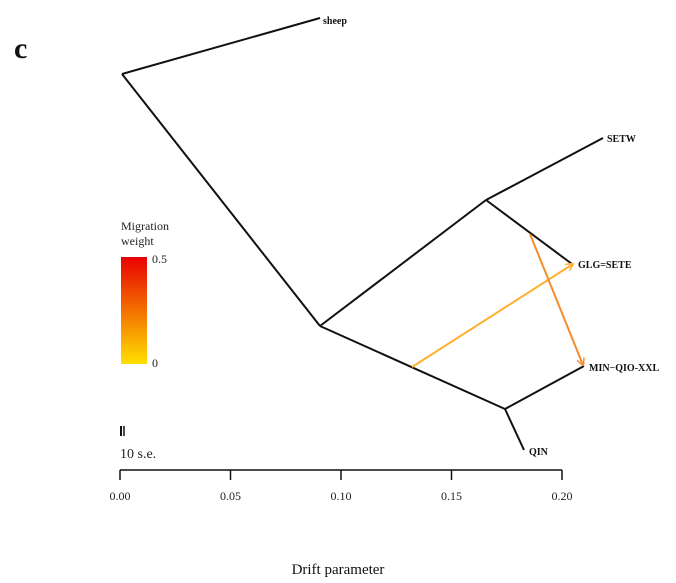  Describe the element at coordinates (335, 21) in the screenshot. I see `leaf-label-sheep: sheep` at that location.